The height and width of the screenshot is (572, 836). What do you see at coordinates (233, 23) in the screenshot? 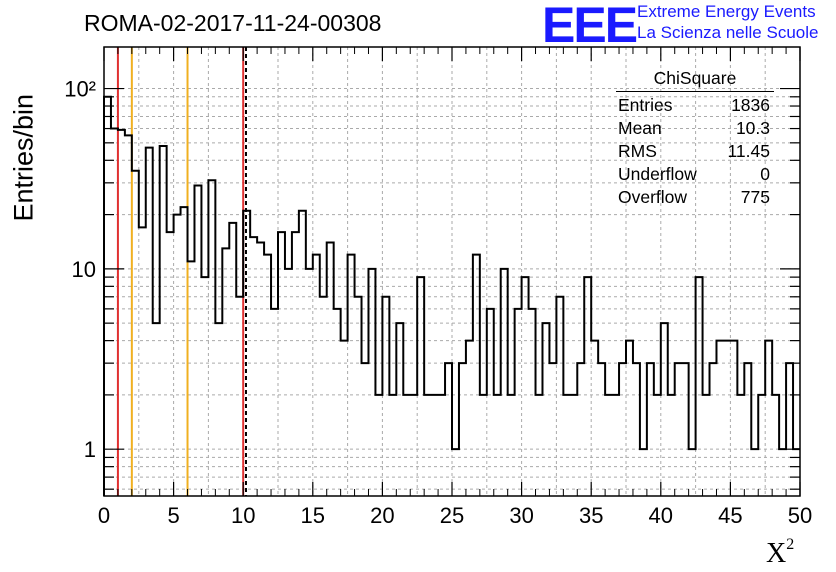
I see `chart-title: ROMA-02-2017-11-24-00308` at bounding box center [233, 23].